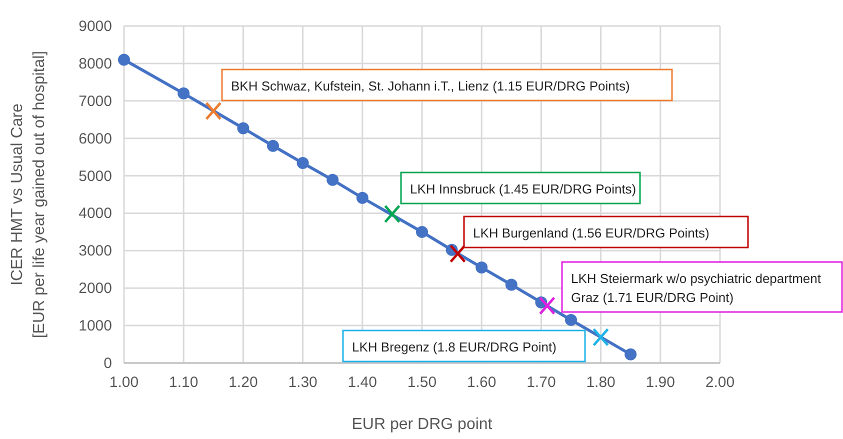 Image resolution: width=843 pixels, height=439 pixels. Describe the element at coordinates (481, 382) in the screenshot. I see `x-tick-label: 1.60` at that location.